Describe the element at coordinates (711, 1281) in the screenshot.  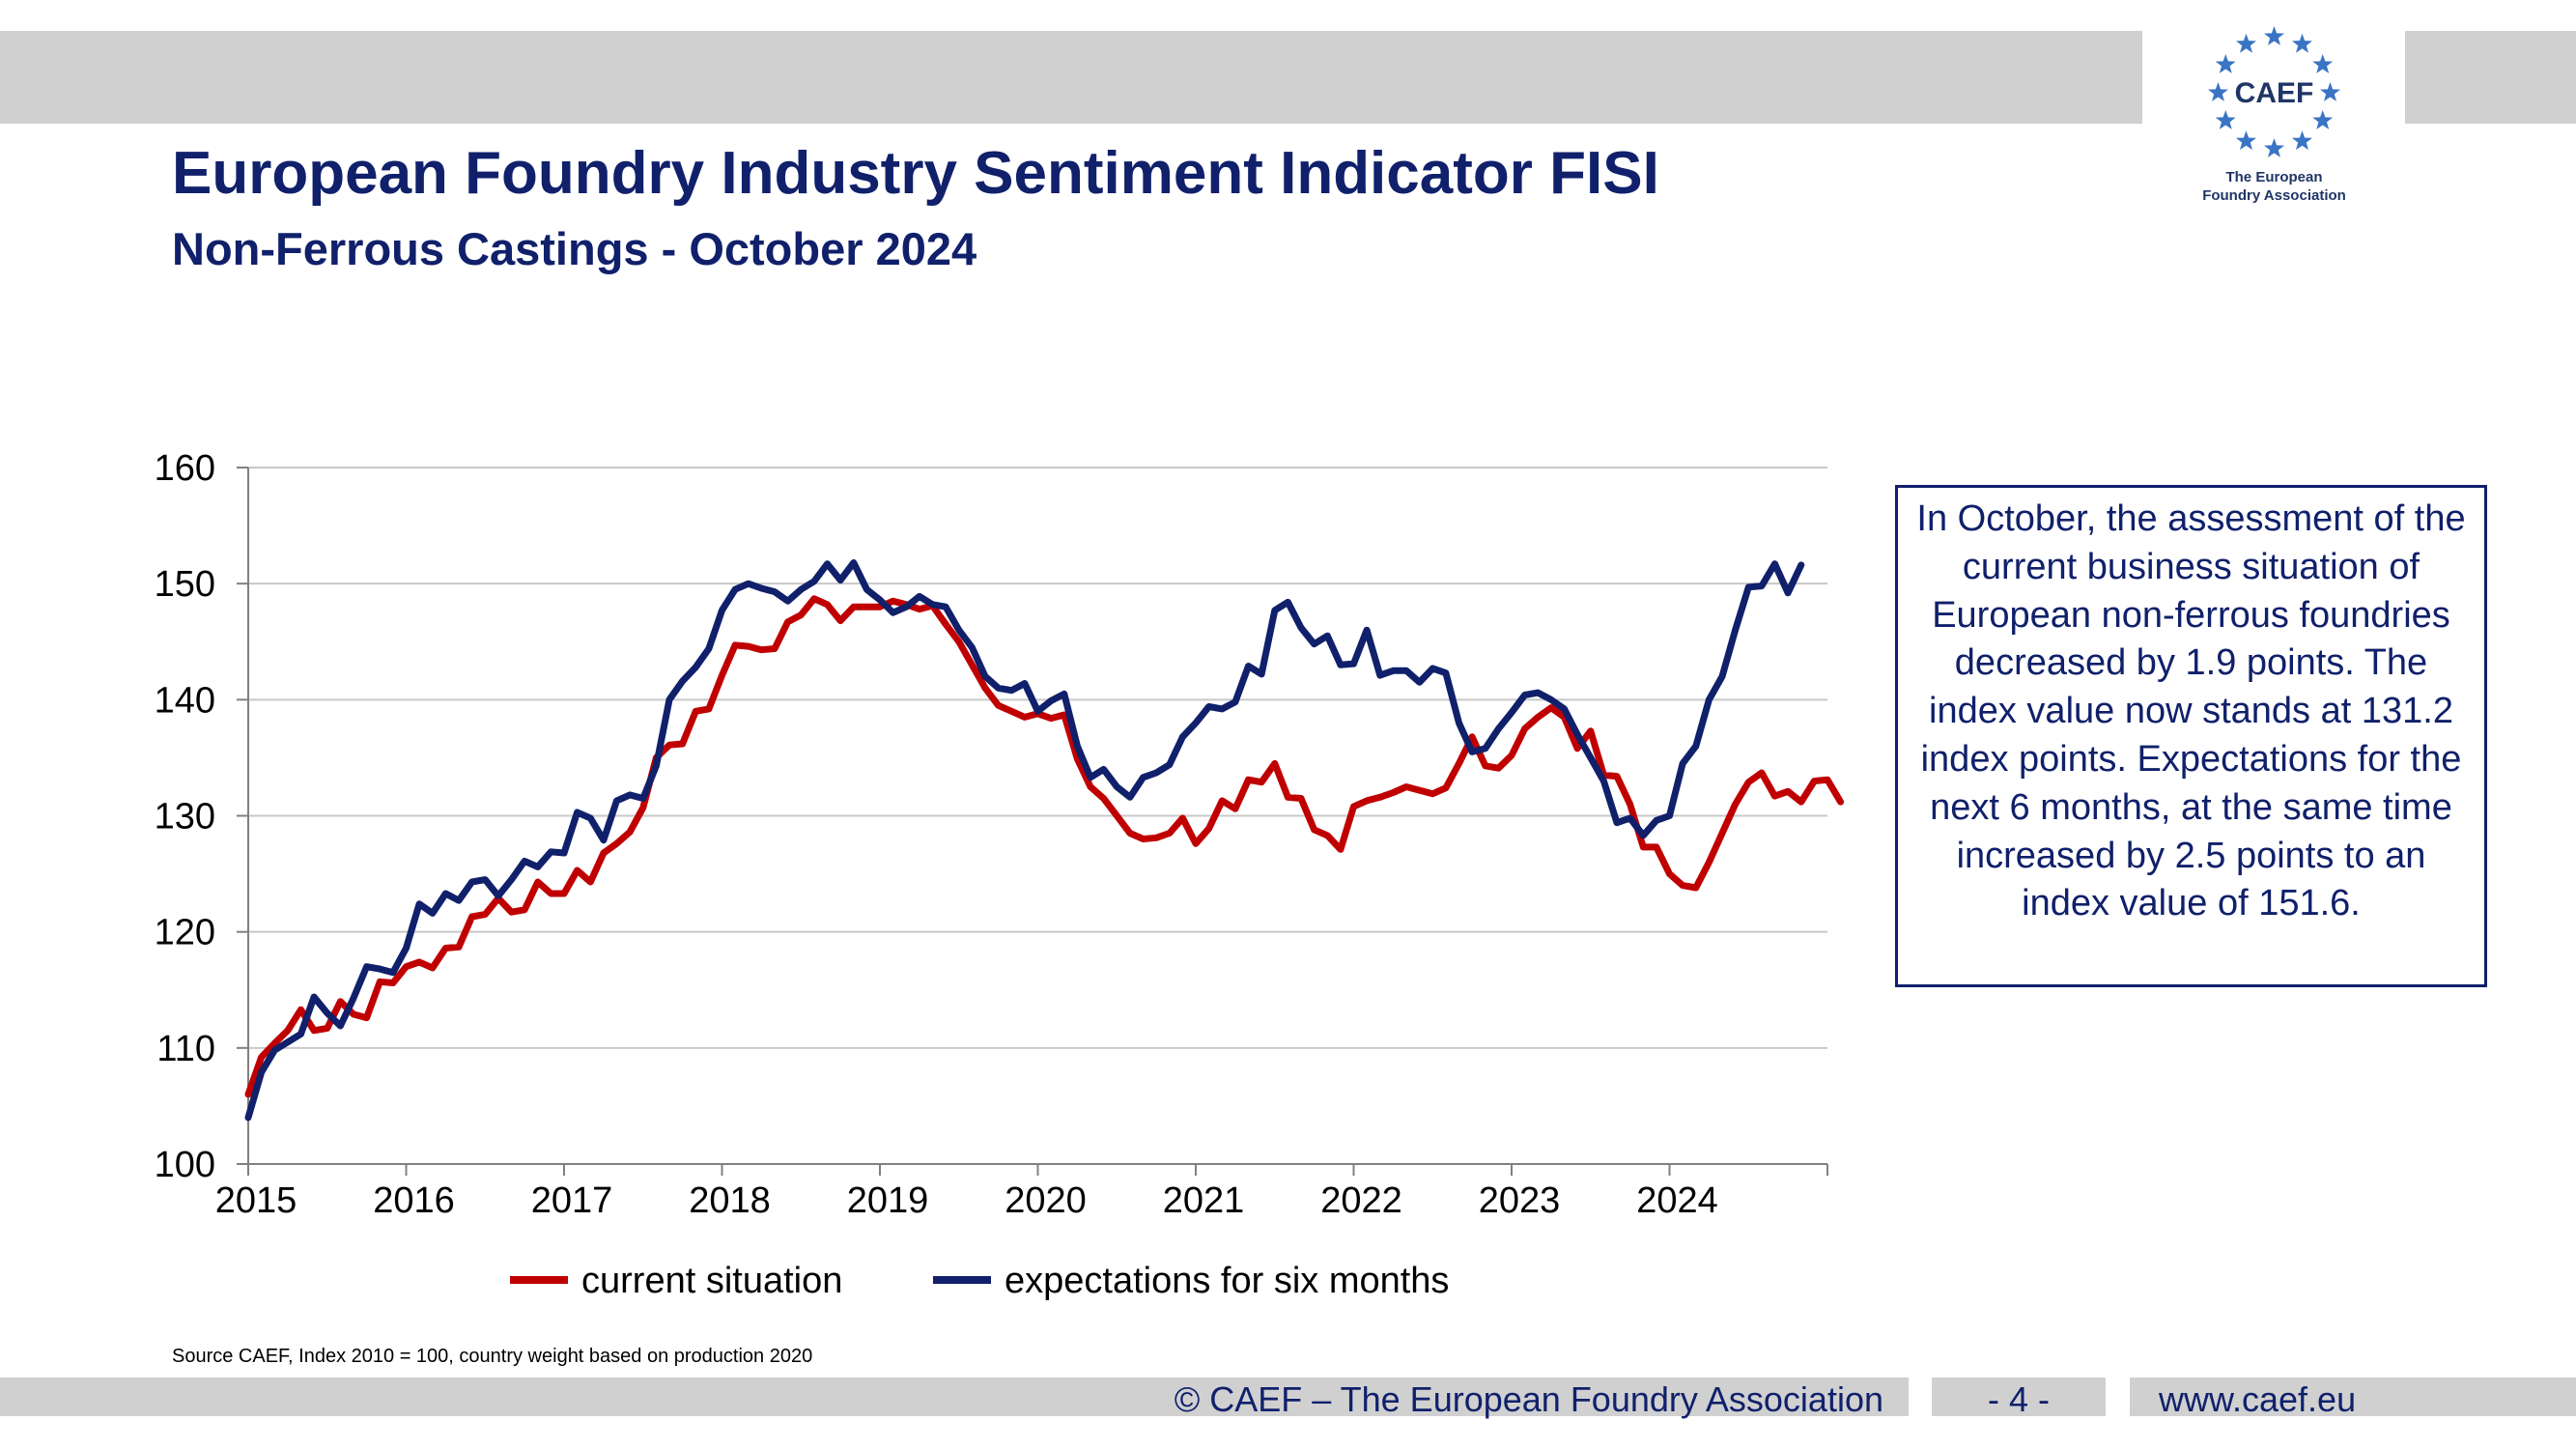
I see `legend-label: current situation` at that location.